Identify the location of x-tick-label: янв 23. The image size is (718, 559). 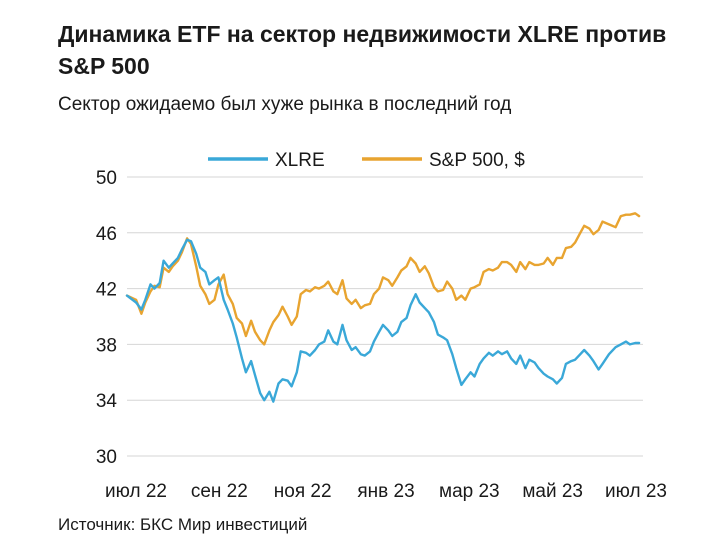
(385, 491).